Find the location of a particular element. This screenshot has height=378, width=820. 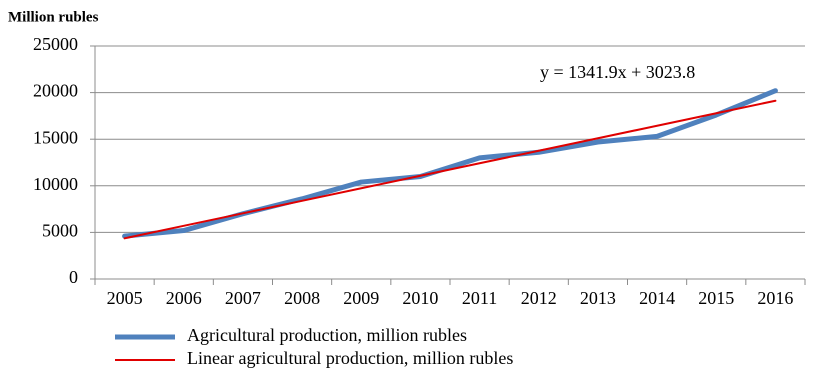

y-tick-label: 15000 is located at coordinates (55, 137).